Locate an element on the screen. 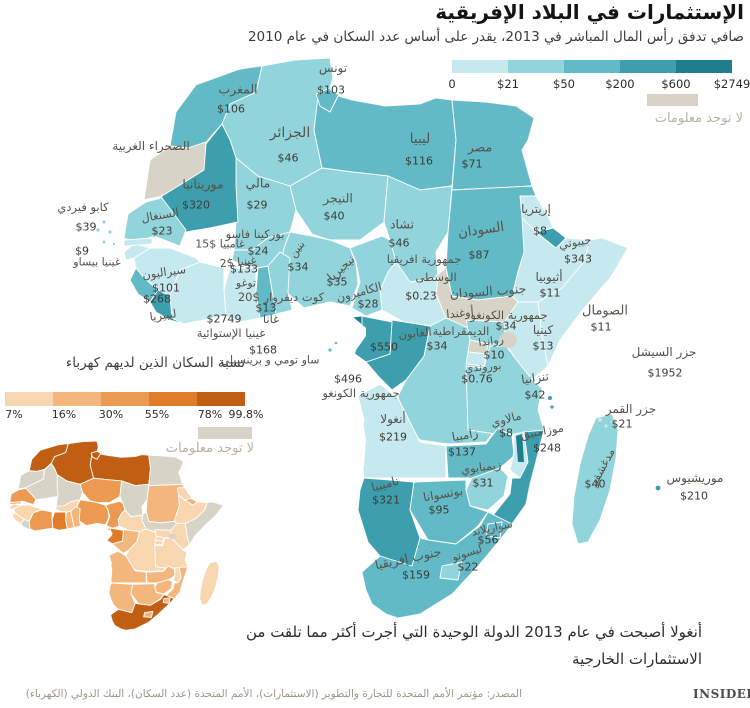 This screenshot has width=750, height=708. electricity-legend-title: نسبة السكان الذين لديهم كهرباء is located at coordinates (155, 363).